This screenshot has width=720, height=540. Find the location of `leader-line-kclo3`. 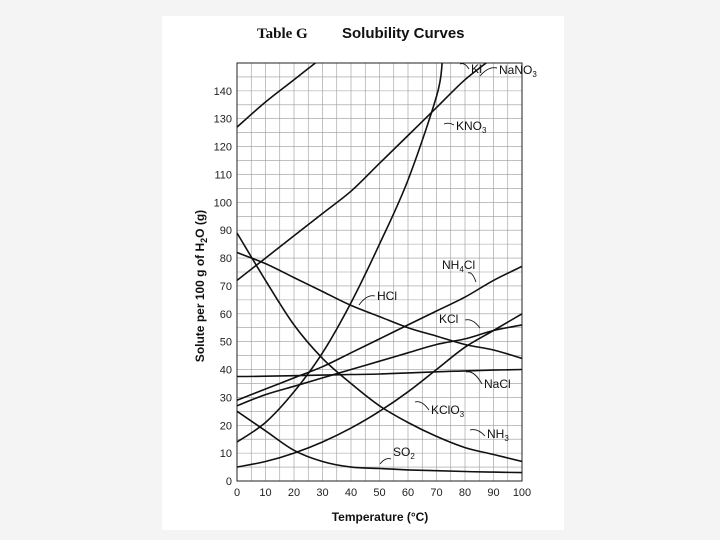

leader-line-kclo3 is located at coordinates (422, 406).